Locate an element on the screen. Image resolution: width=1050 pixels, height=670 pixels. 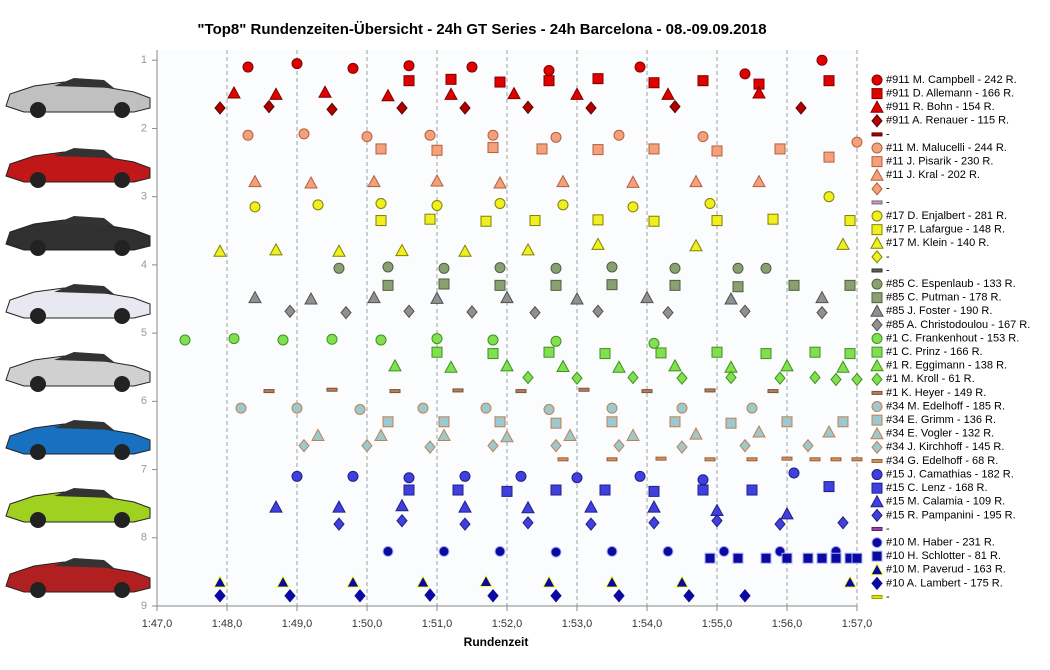
legend-label: - is located at coordinates (888, 134).